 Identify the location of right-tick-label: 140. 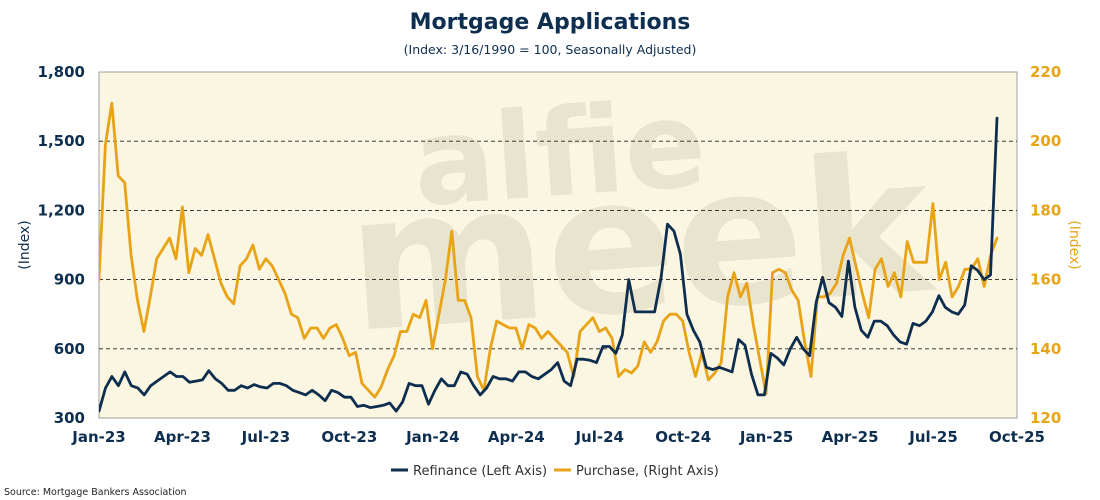
(1045, 349).